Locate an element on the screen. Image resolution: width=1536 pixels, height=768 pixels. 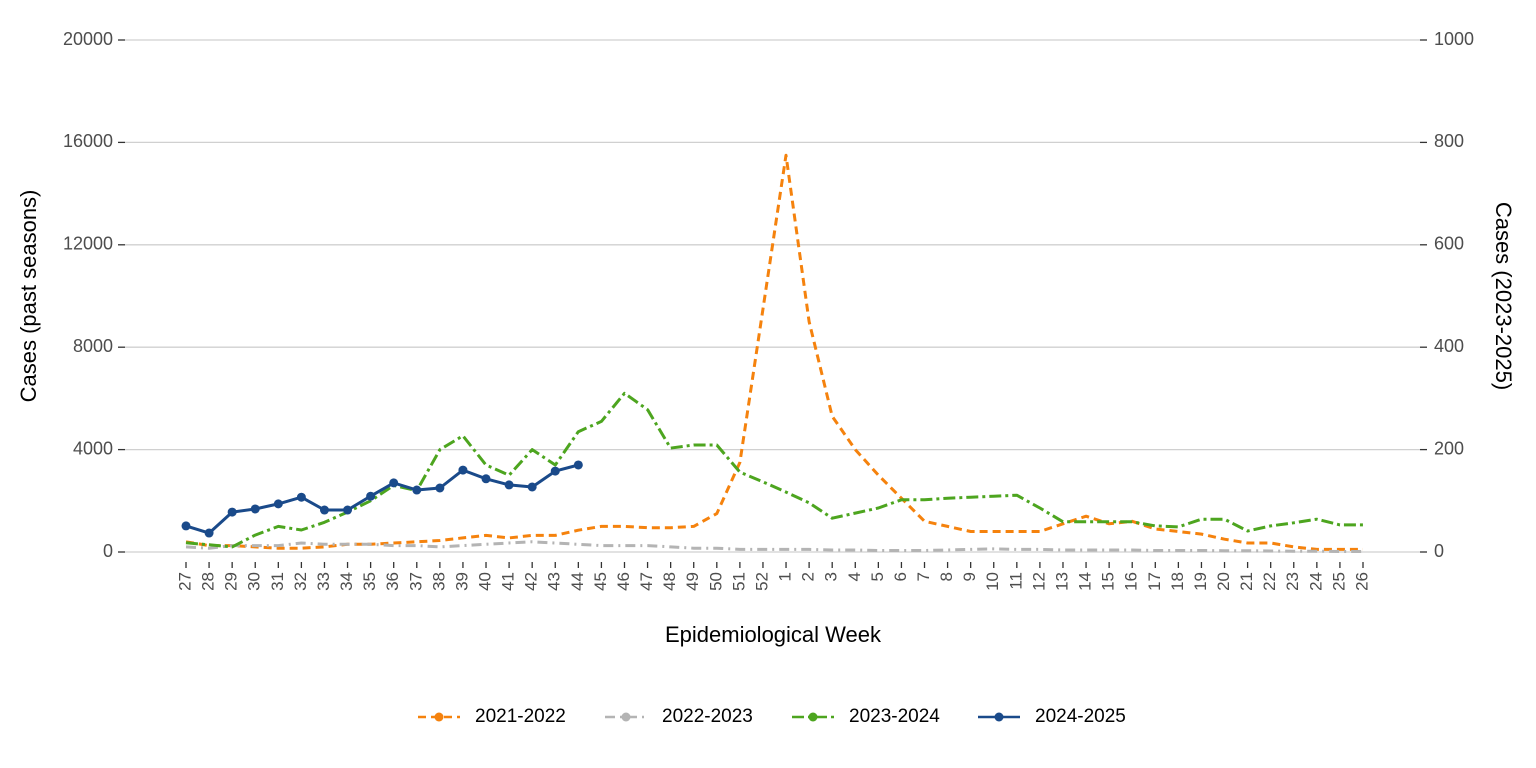
x-tick-label: 32 is located at coordinates (300, 581).